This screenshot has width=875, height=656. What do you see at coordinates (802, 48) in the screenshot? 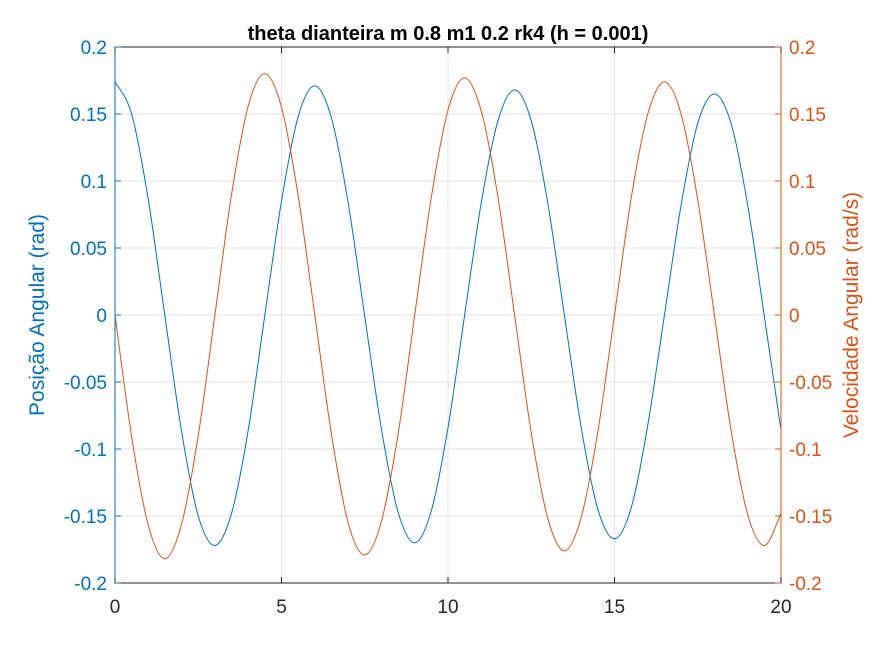
I see `right-tick-label: 0.2` at bounding box center [802, 48].